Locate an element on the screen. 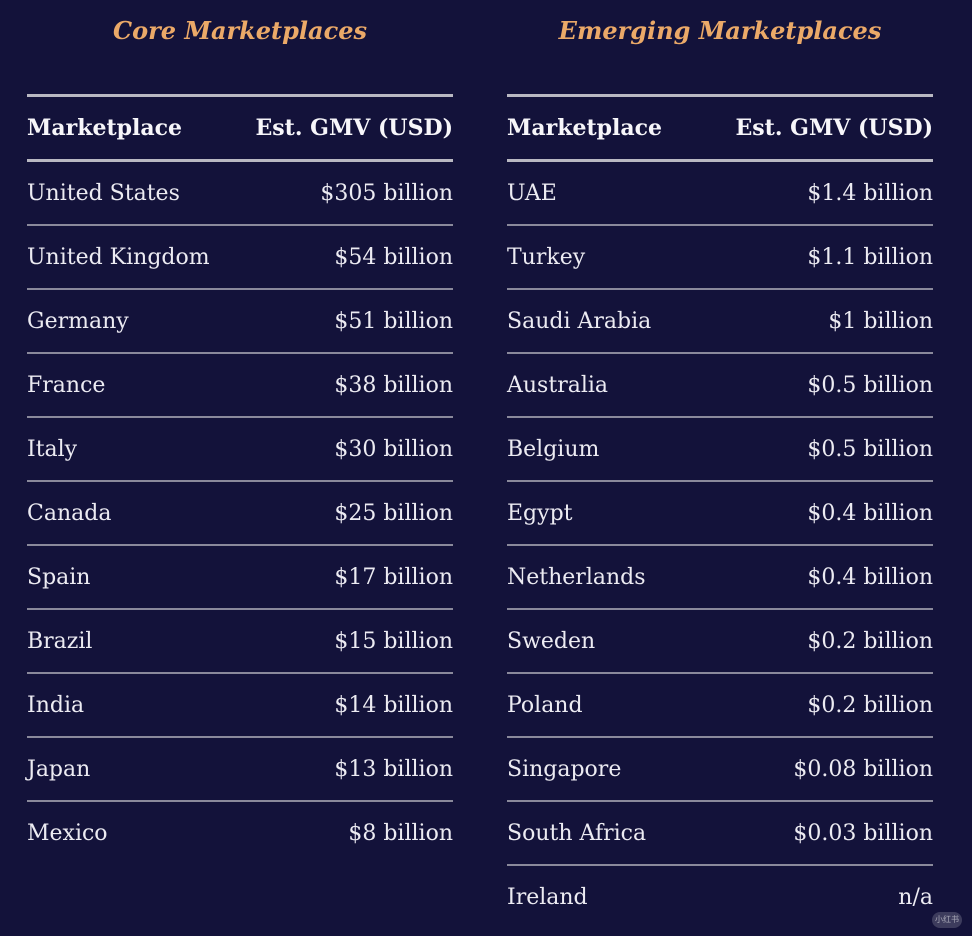  table-row: South Africa $0.03 billion is located at coordinates (720, 833).